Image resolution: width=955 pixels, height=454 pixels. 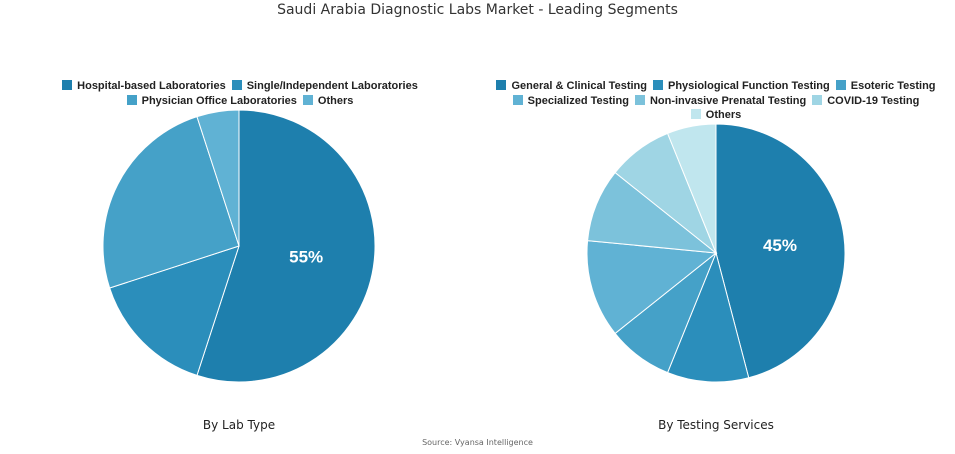 What do you see at coordinates (239, 425) in the screenshot?
I see `lab-type-subtitle: By Lab Type` at bounding box center [239, 425].